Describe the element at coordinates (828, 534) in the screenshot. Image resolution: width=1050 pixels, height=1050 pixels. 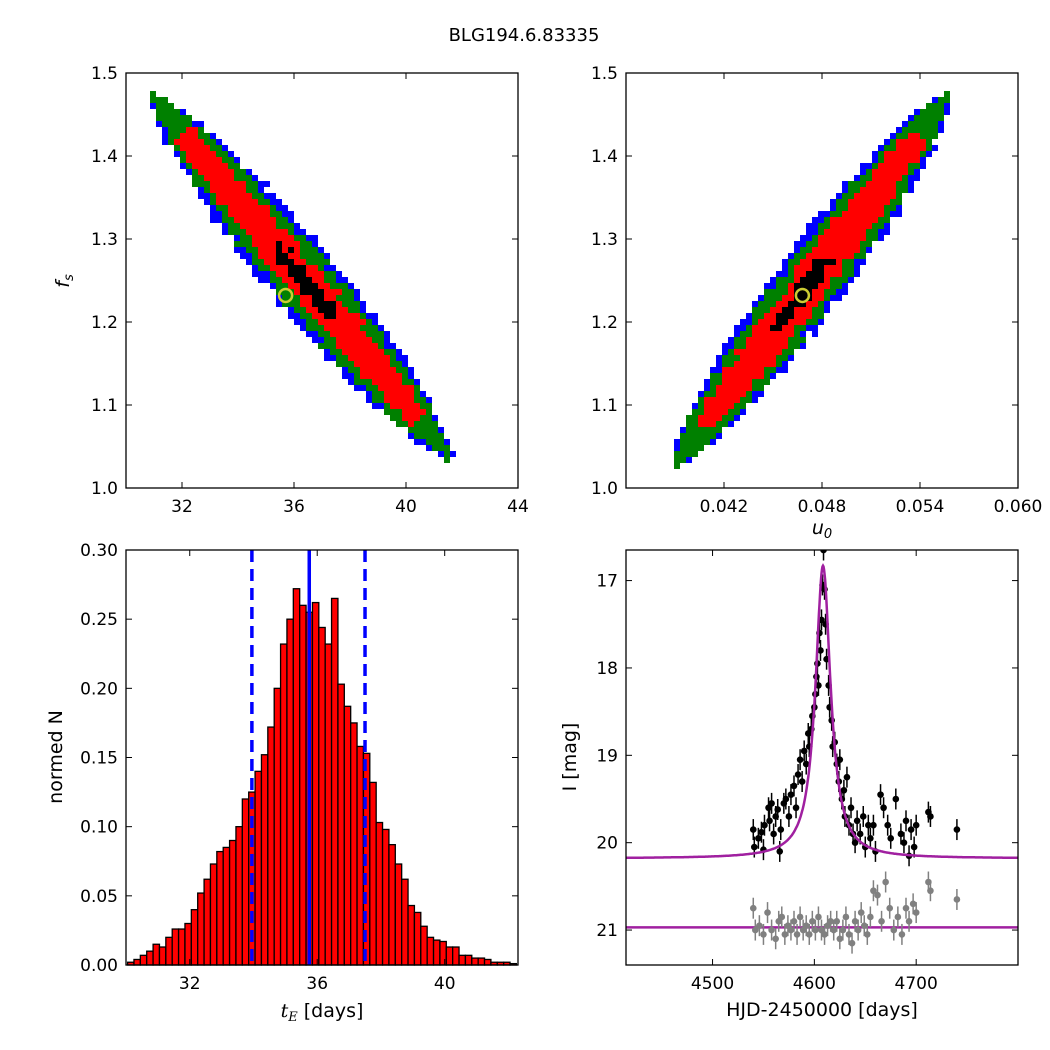
I see `p2-xlabel-sub: 0` at that location.